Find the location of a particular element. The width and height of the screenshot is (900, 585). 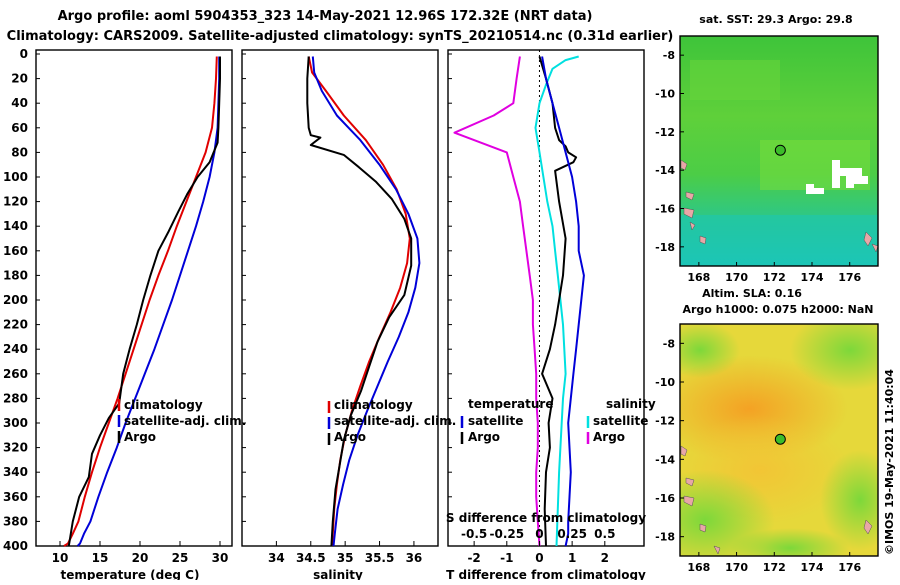

legend-s-satellite-label: satellite is located at coordinates (620, 421).